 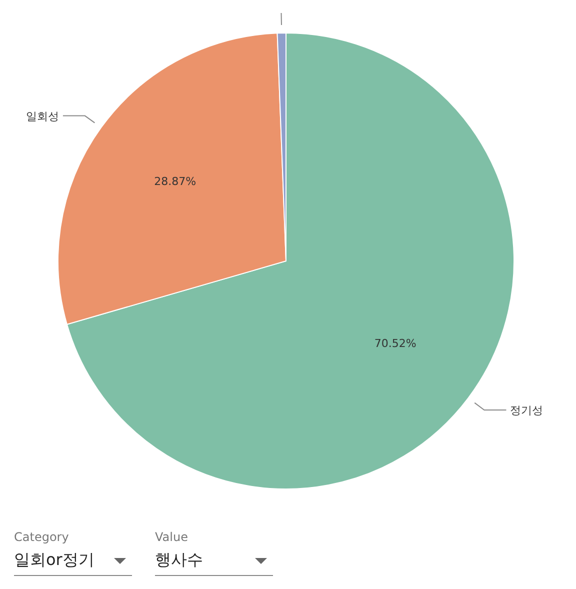 I want to click on slice-label: 정기성, so click(x=527, y=411).